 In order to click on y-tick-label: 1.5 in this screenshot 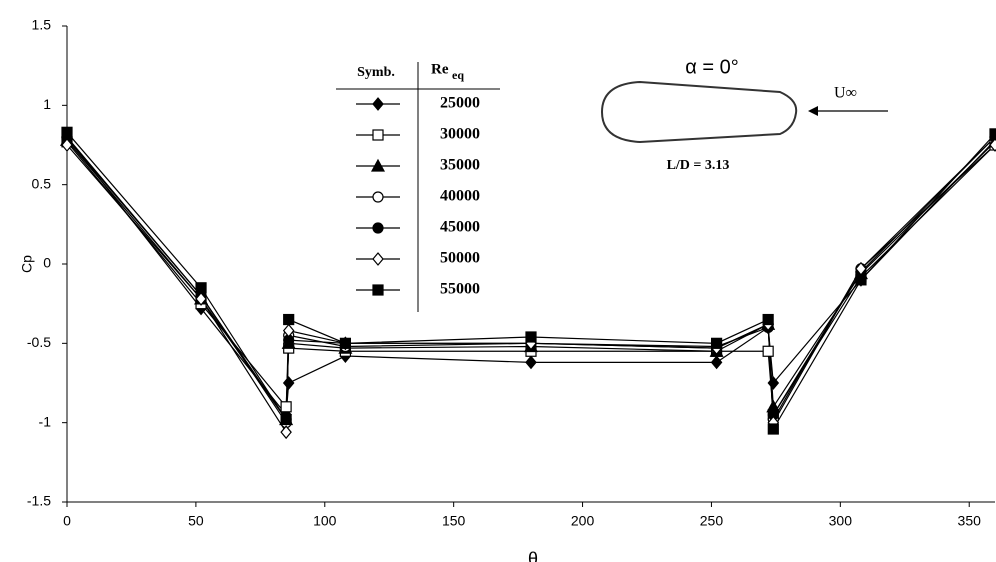, I will do `click(42, 25)`.